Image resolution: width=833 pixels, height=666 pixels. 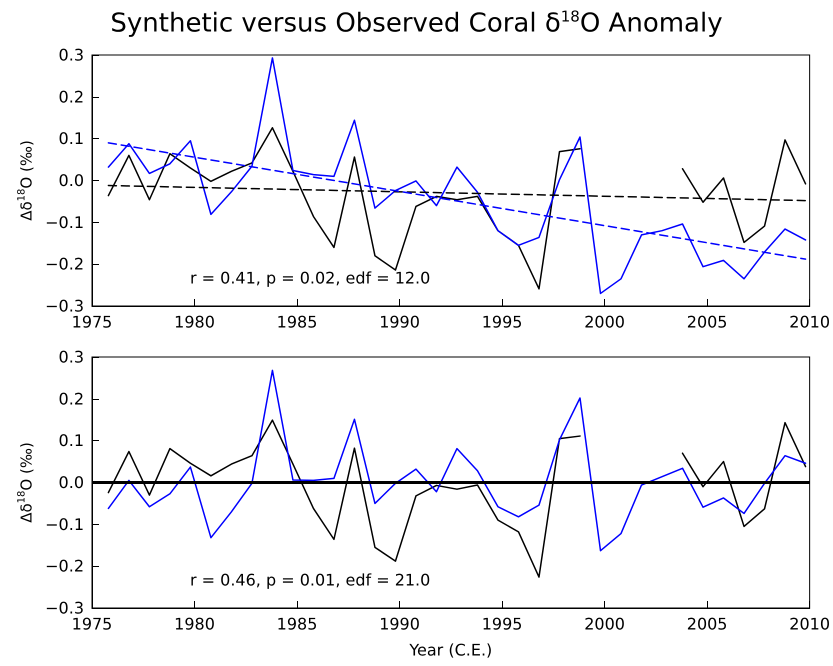 I want to click on annotation: r = 0.41, p = 0.02, edf = 12.0, so click(x=310, y=278).